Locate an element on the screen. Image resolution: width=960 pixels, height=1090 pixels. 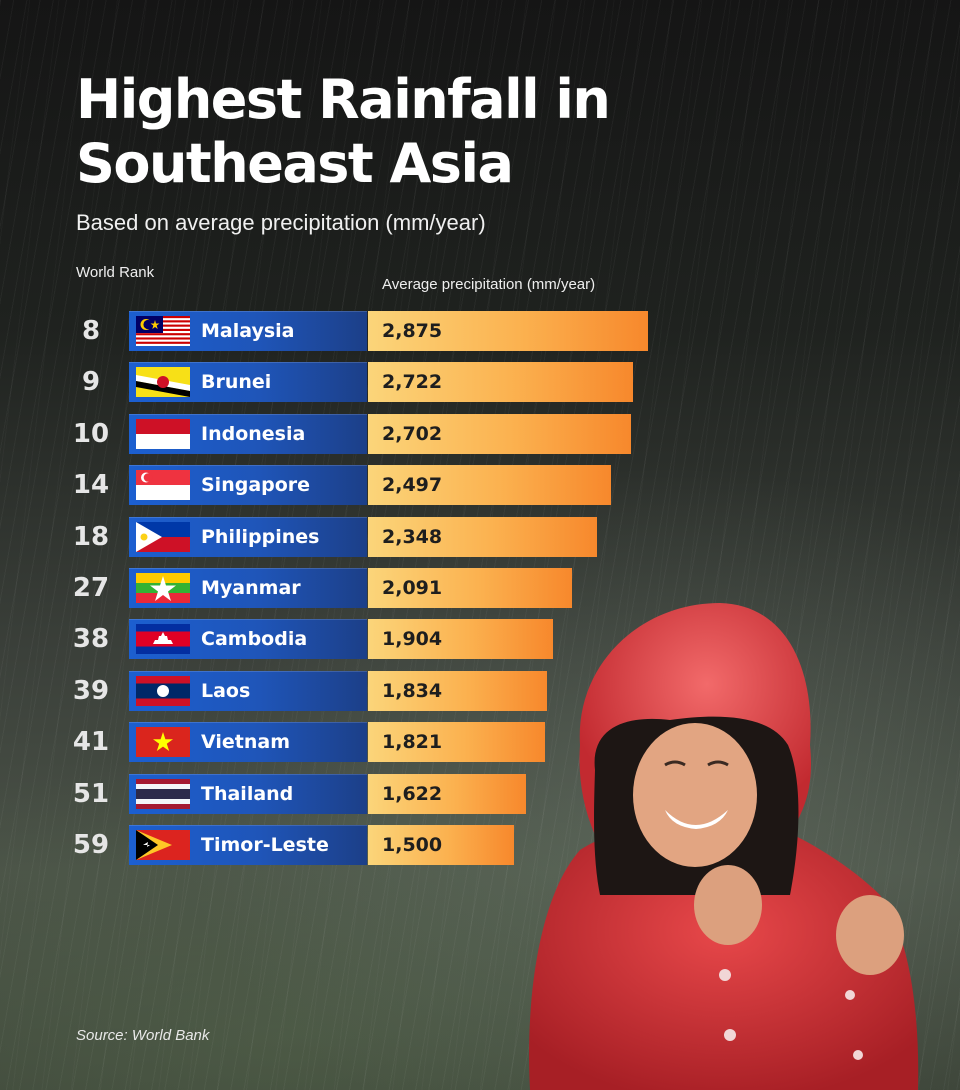
precipitation-value: 2,722 is located at coordinates (412, 382).